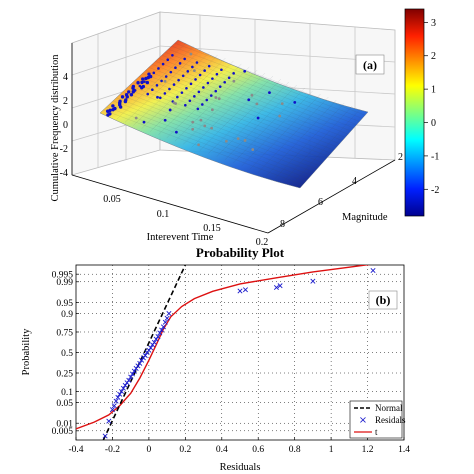 Image resolution: width=474 pixels, height=474 pixels. I want to click on y-tick: 0.25, so click(64, 374).